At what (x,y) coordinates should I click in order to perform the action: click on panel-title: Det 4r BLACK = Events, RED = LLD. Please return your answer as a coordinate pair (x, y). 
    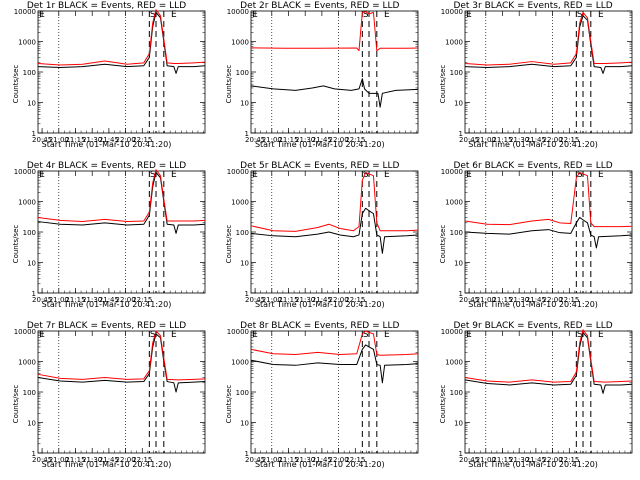
    Looking at the image, I should click on (106, 166).